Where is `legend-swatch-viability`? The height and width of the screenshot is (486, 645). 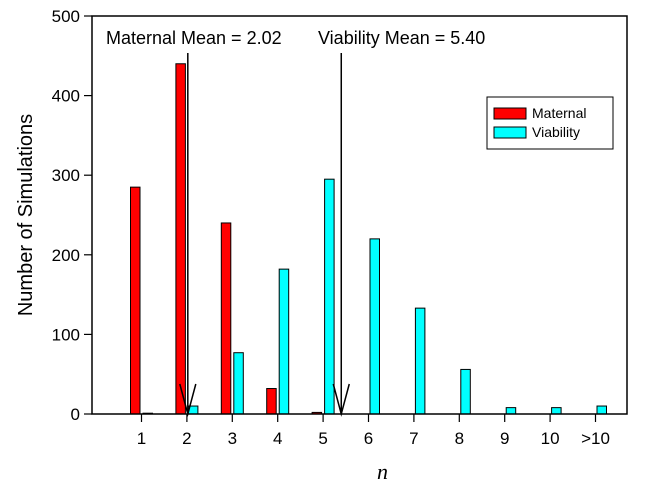 legend-swatch-viability is located at coordinates (510, 132).